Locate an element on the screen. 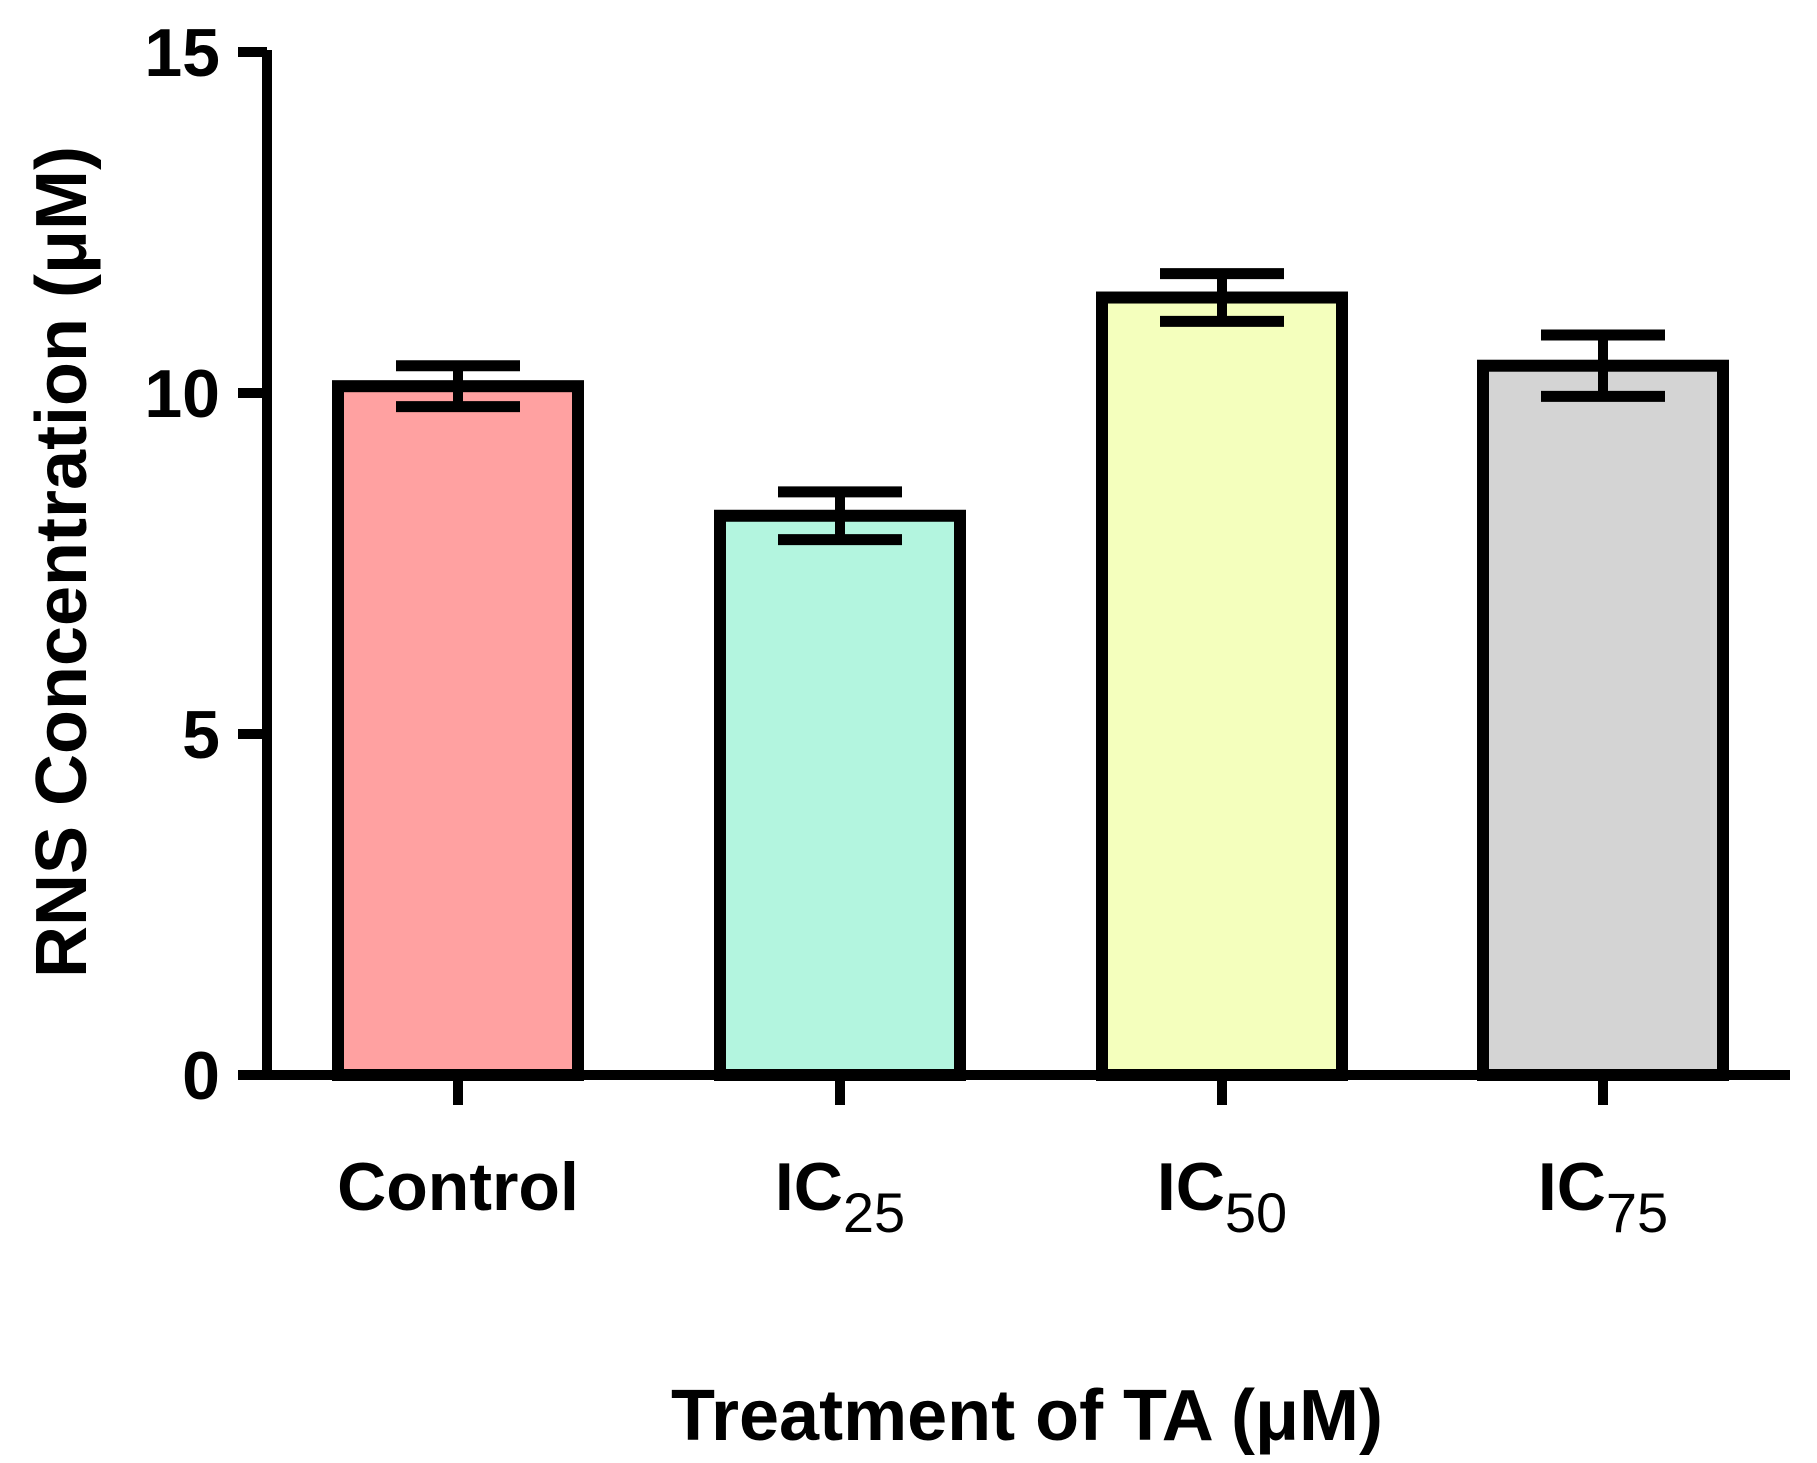  y-axis-title: RNS Concentration (μM) is located at coordinates (62, 562).